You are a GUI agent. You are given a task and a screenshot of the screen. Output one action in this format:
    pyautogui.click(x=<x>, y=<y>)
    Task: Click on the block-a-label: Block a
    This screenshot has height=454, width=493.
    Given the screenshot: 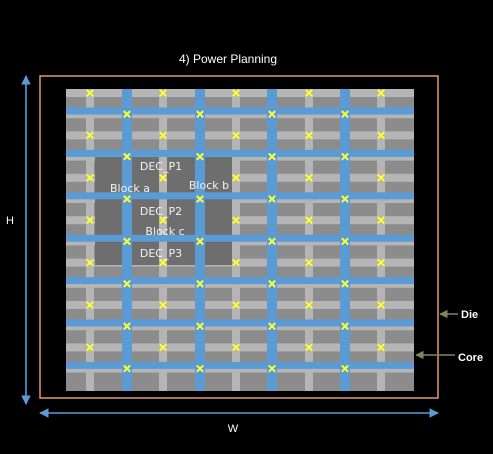 What is the action you would take?
    pyautogui.click(x=130, y=188)
    